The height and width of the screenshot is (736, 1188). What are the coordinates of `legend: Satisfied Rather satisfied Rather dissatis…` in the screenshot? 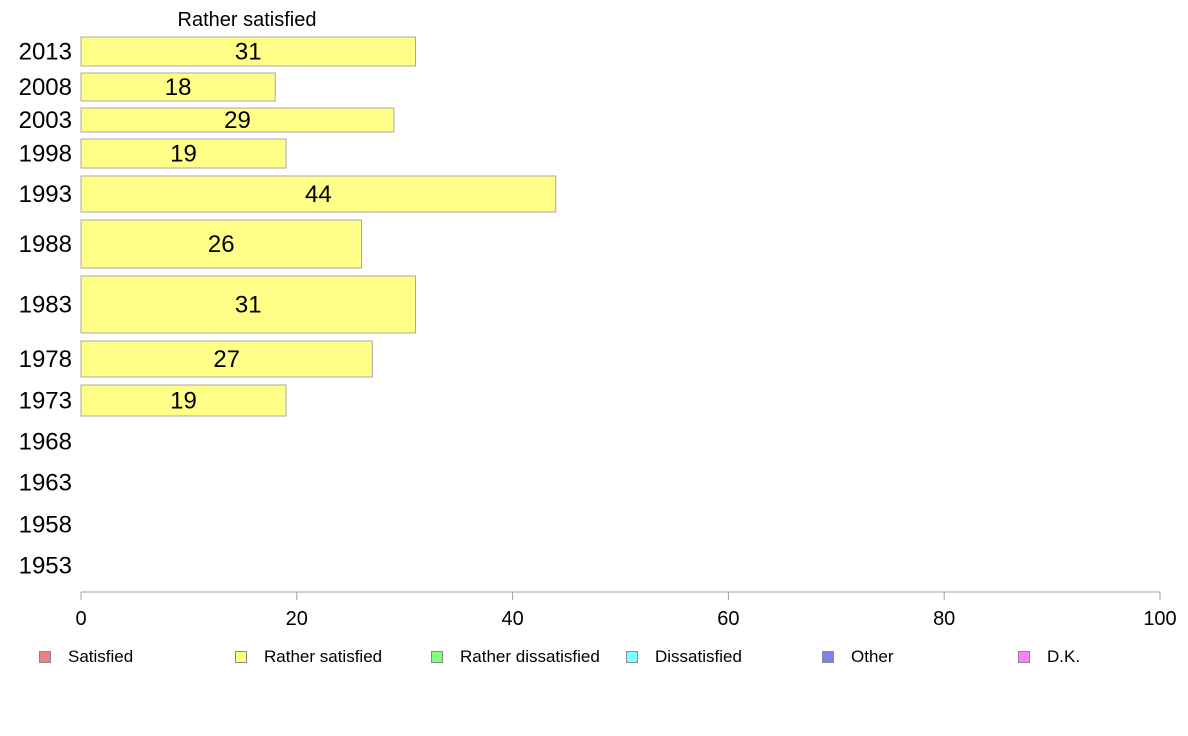 It's located at (594, 657).